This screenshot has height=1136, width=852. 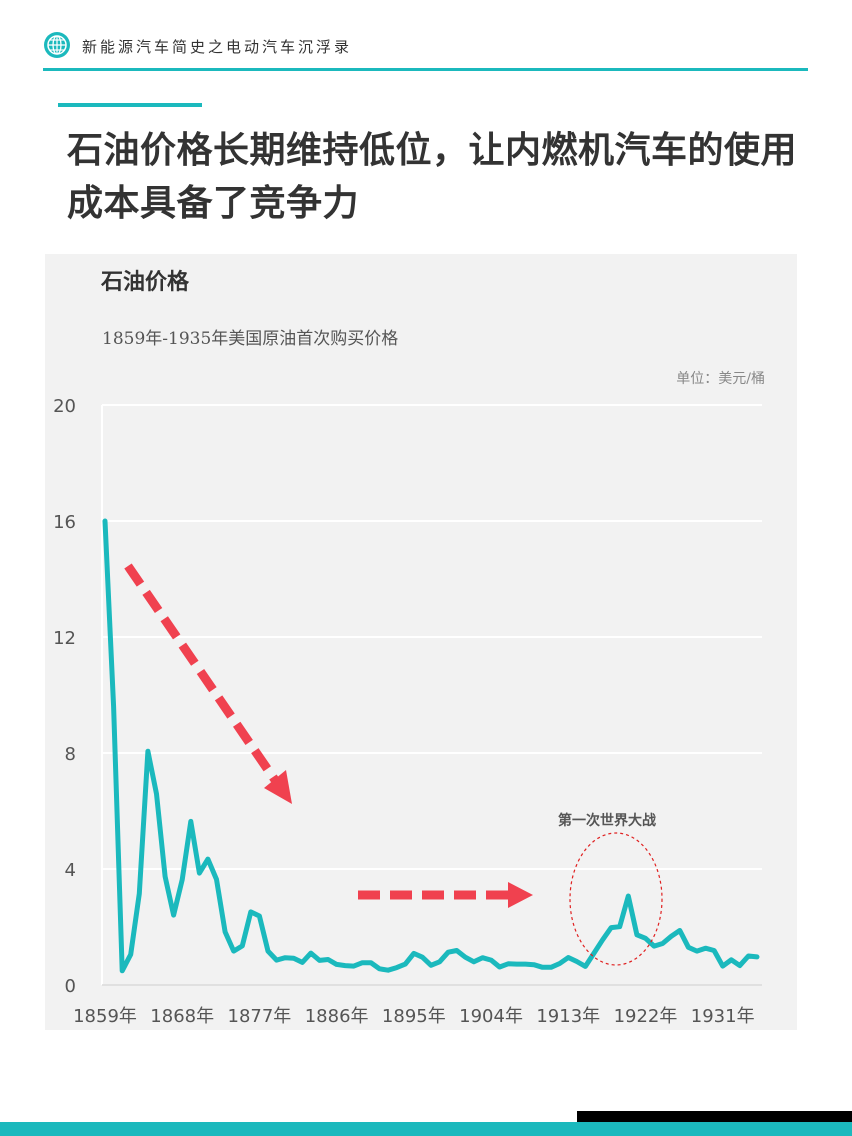 What do you see at coordinates (723, 1016) in the screenshot?
I see `x-tick-label: 1931年` at bounding box center [723, 1016].